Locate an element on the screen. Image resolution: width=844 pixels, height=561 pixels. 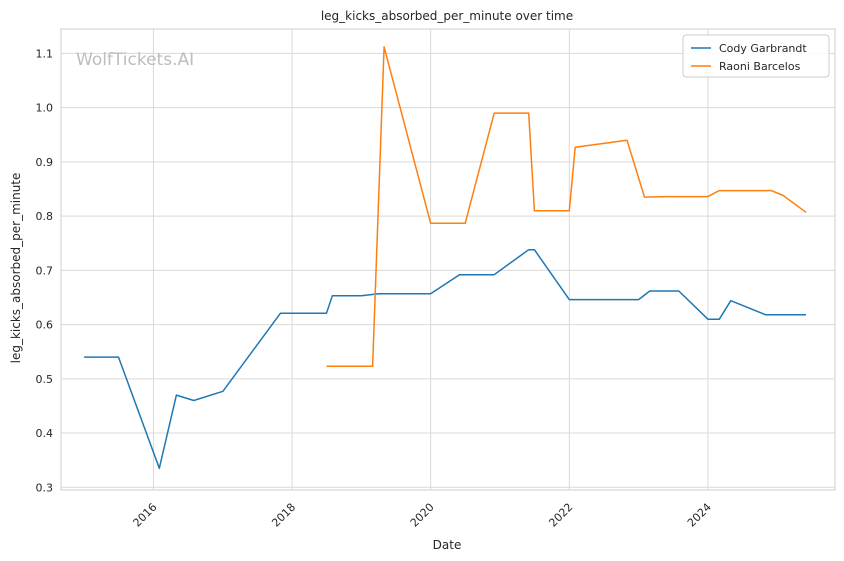
y-tick-label: 1.1 is located at coordinates (45, 53).